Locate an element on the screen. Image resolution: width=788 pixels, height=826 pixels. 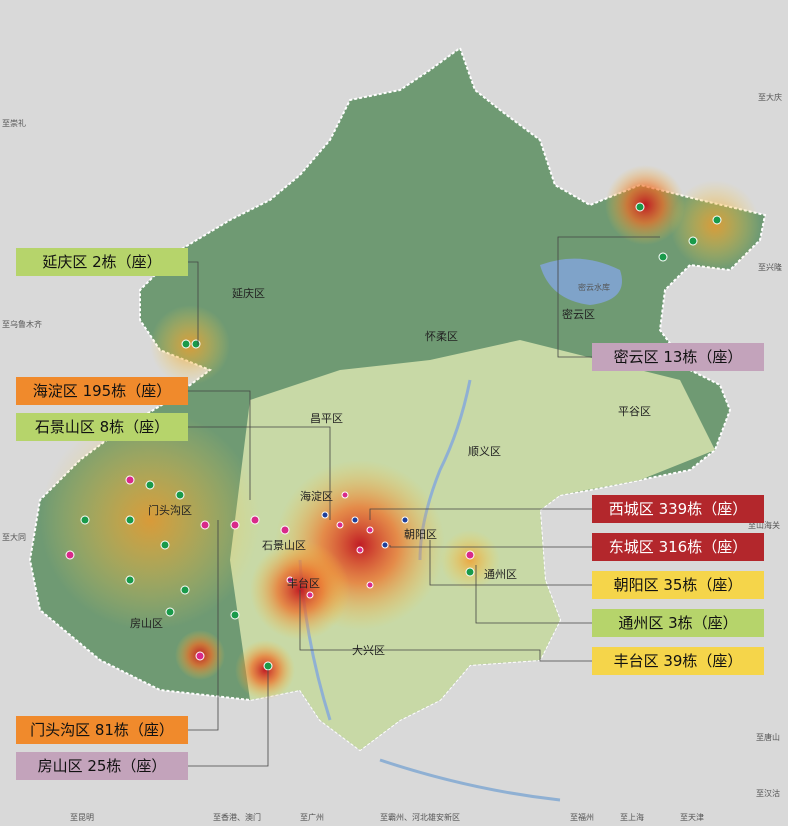
edge-label: 至昆明 is located at coordinates (82, 817).